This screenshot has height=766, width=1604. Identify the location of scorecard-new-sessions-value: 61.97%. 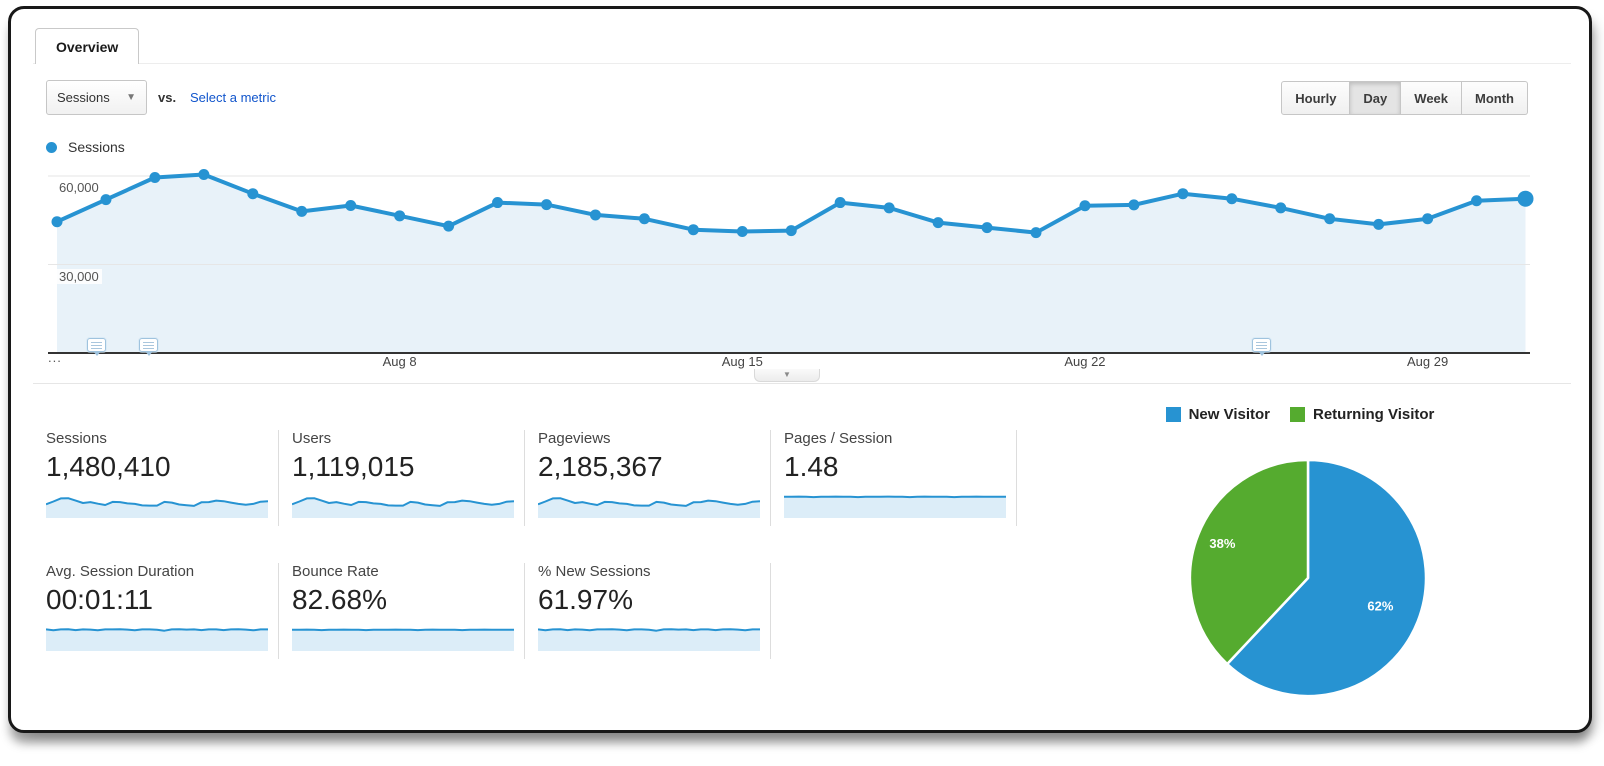
(585, 599).